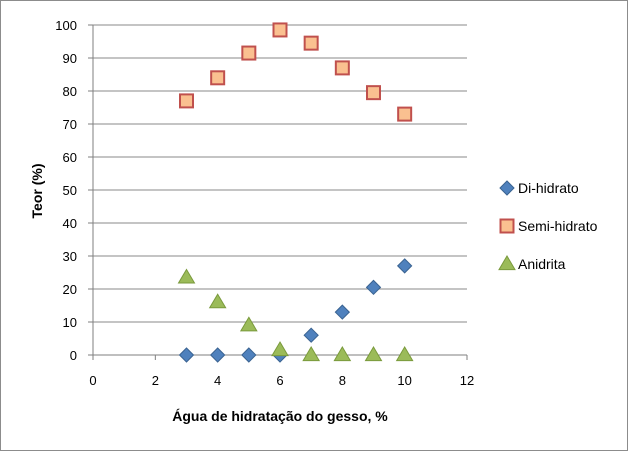  What do you see at coordinates (92, 380) in the screenshot?
I see `x-tick-label: 0` at bounding box center [92, 380].